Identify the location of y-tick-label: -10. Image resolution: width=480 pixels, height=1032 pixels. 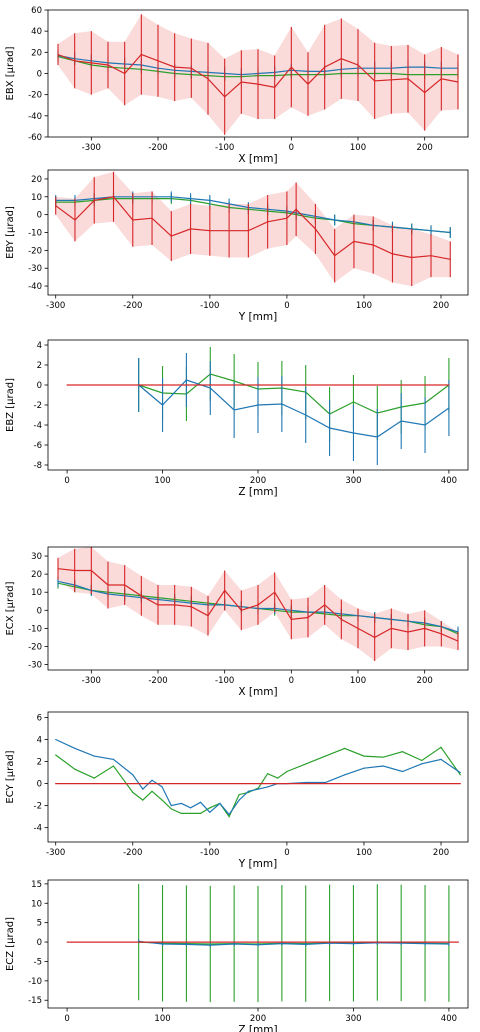
(35, 234).